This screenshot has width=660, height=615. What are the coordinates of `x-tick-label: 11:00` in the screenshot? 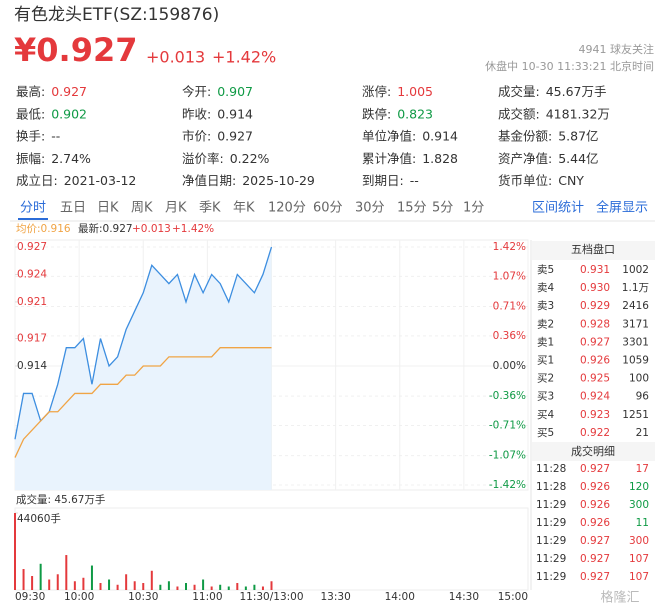 It's located at (207, 597).